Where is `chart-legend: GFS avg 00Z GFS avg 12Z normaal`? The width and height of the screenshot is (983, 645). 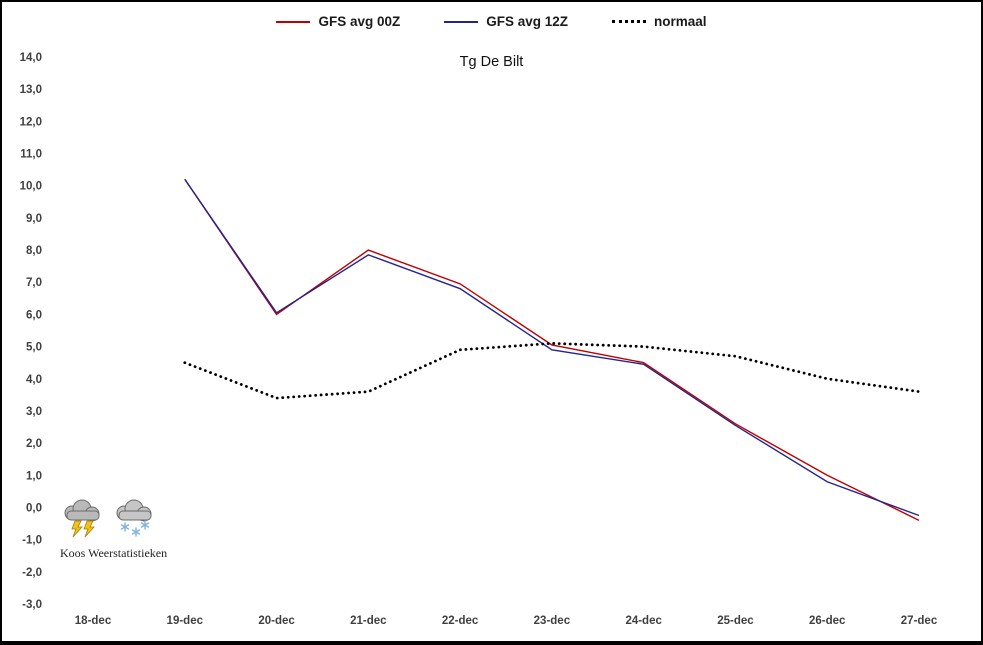 chart-legend: GFS avg 00Z GFS avg 12Z normaal is located at coordinates (491, 21).